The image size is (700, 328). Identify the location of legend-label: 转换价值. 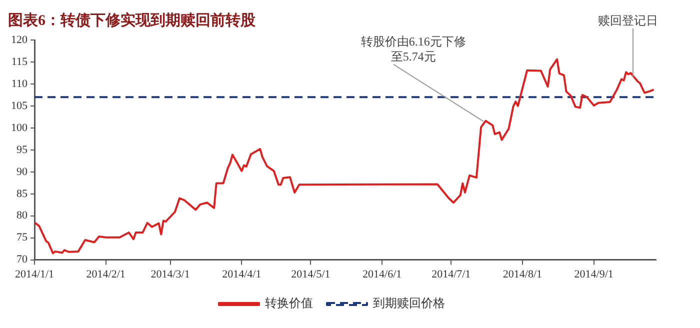
(289, 303).